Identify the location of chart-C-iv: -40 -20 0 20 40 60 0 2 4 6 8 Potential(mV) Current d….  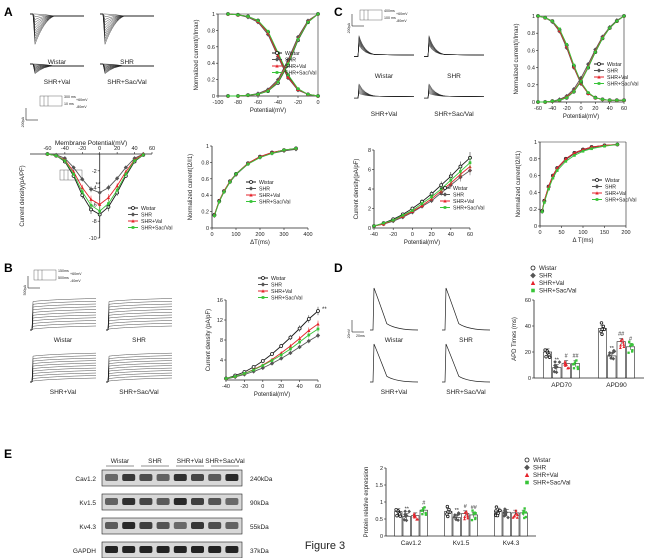
(413, 197).